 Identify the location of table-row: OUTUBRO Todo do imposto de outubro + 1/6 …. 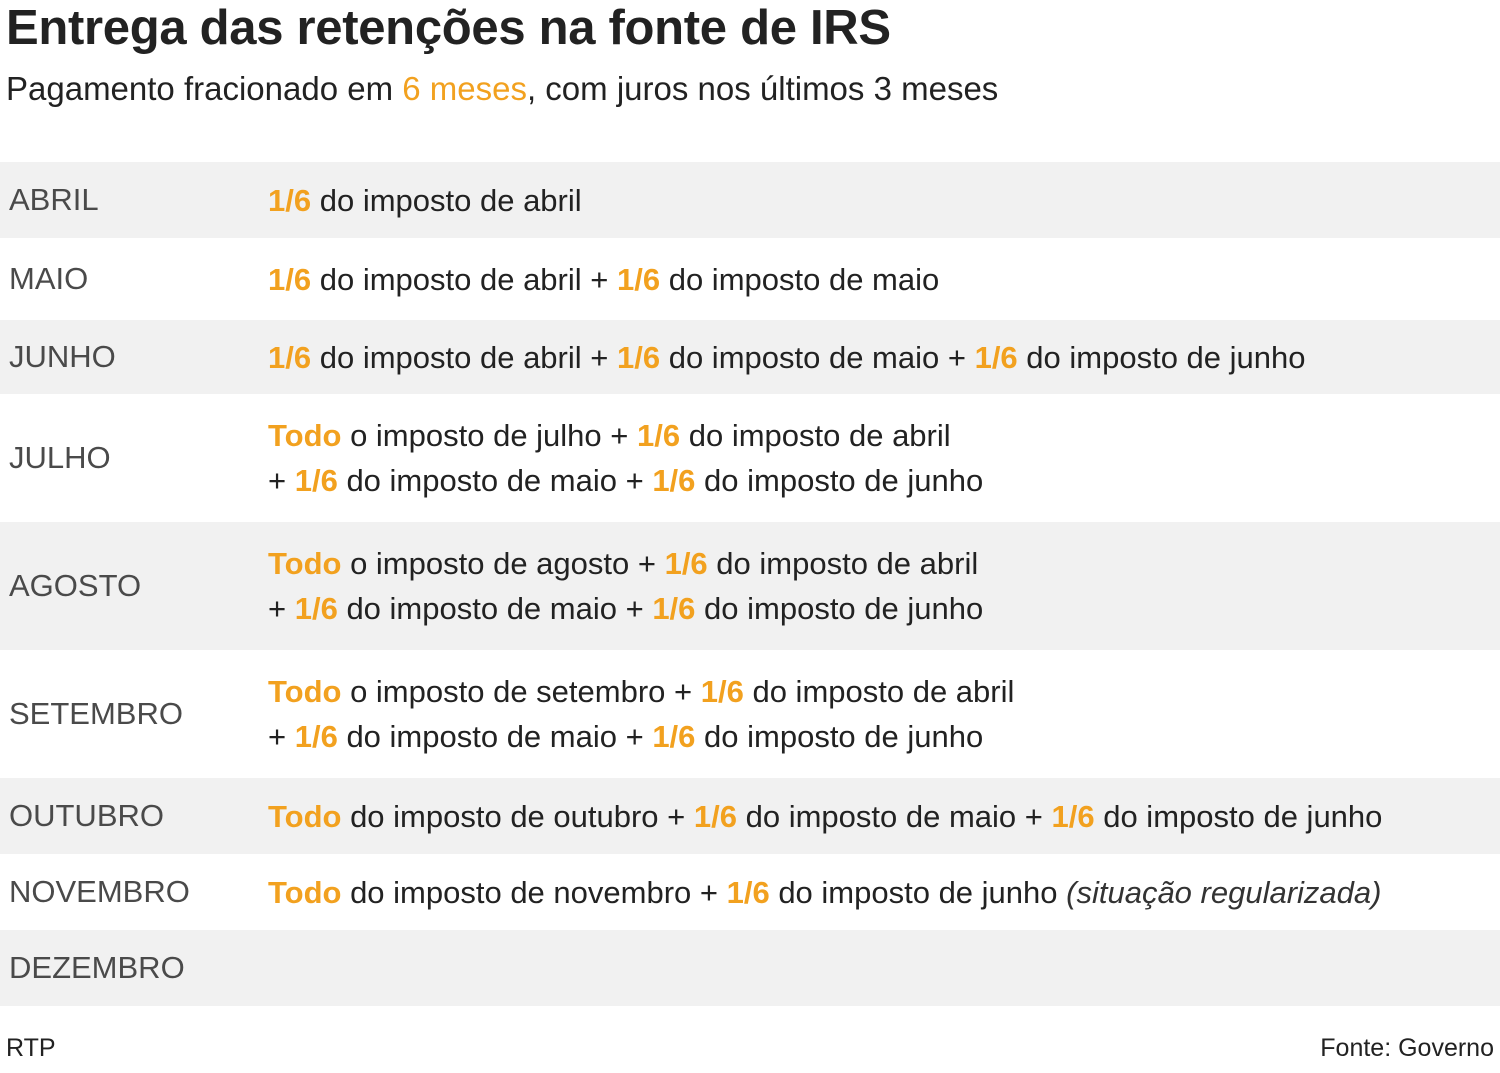
(750, 816).